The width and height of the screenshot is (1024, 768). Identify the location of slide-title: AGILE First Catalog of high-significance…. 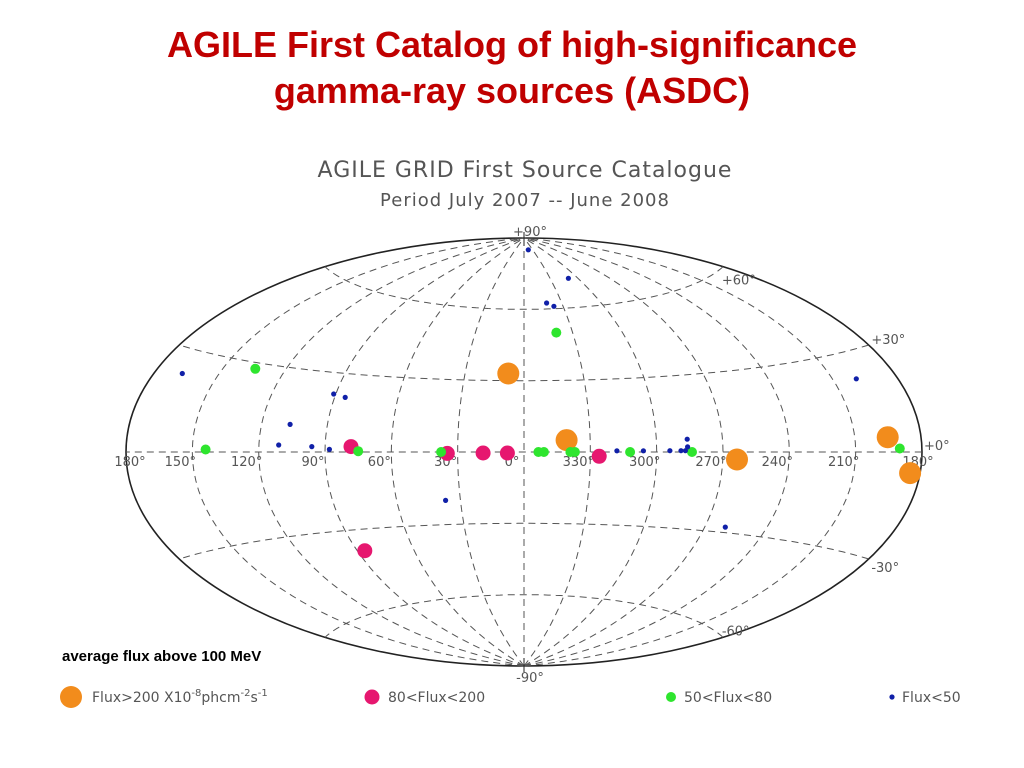
(512, 68).